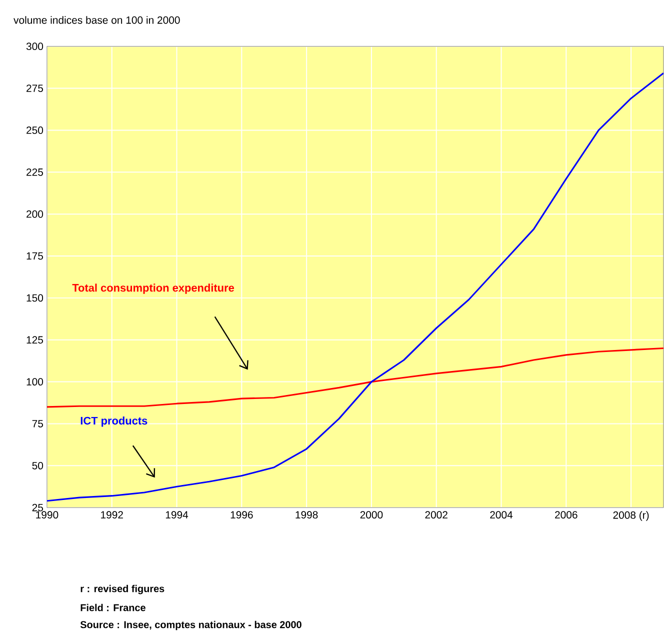  What do you see at coordinates (371, 515) in the screenshot?
I see `x-tick-label: 2000` at bounding box center [371, 515].